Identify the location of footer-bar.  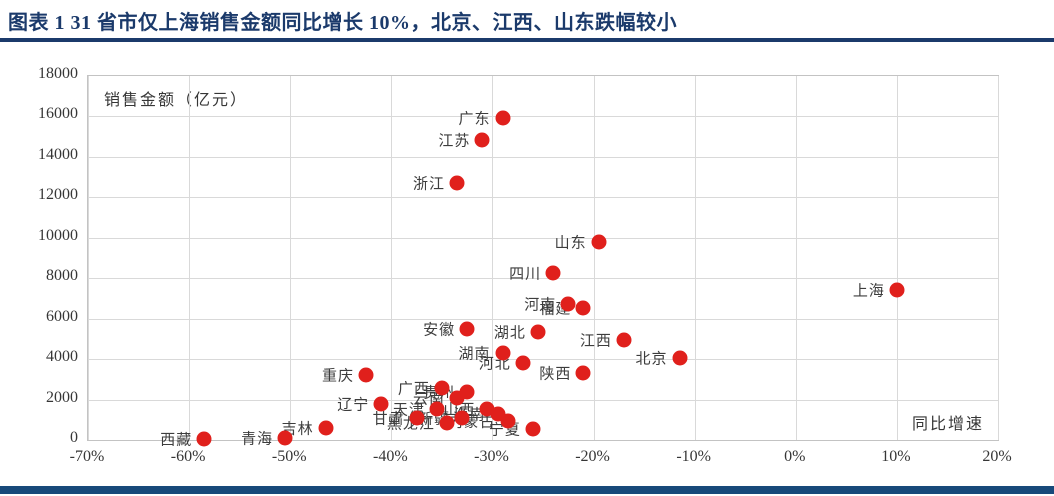
(527, 490).